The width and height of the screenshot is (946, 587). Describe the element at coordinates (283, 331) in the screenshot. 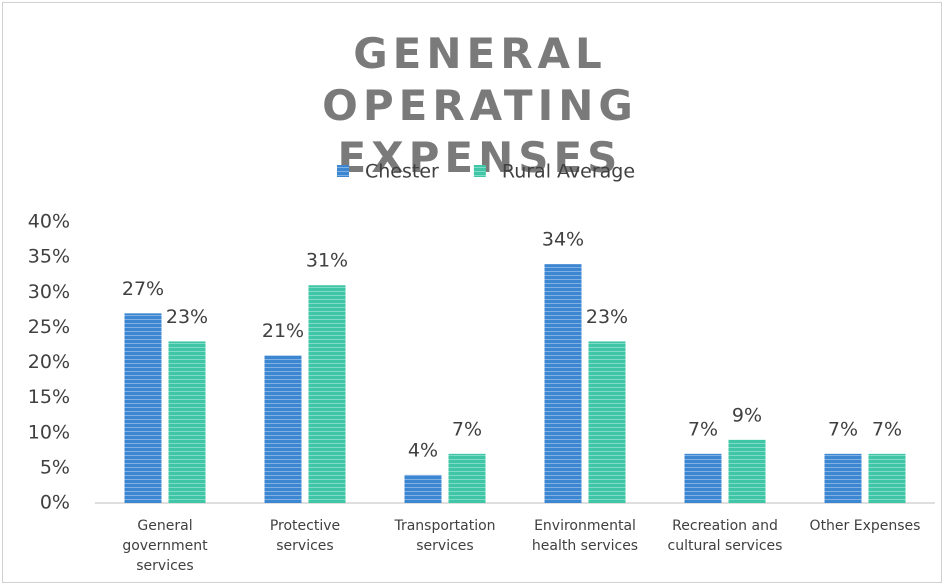

I see `value-label: 21%` at that location.